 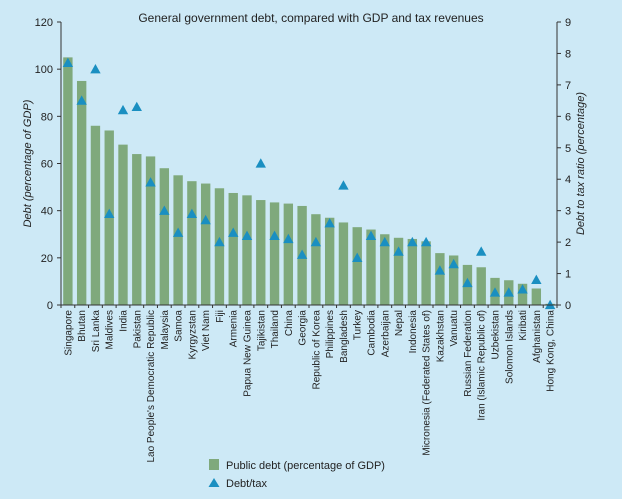 What do you see at coordinates (399, 323) in the screenshot?
I see `category-label-25: Nepal` at bounding box center [399, 323].